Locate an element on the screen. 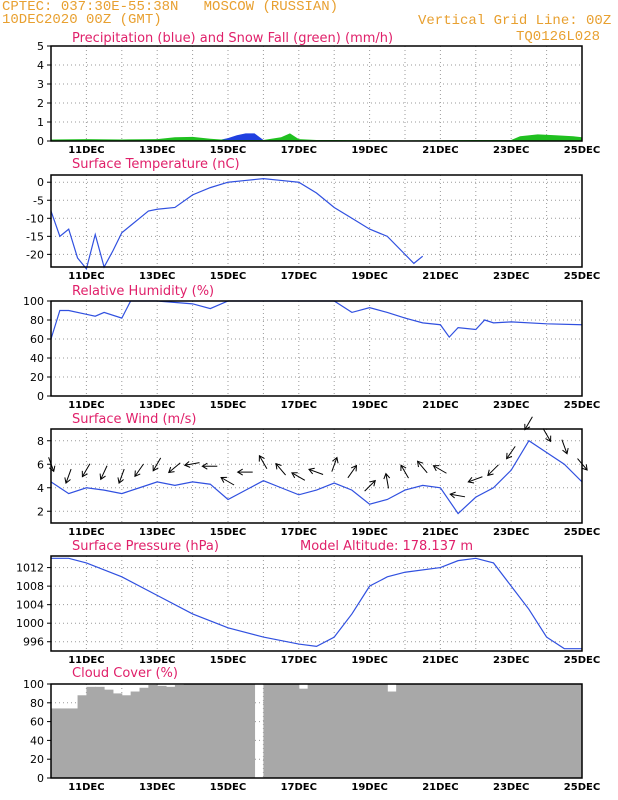  panel-title: Surface Wind (m/s) is located at coordinates (134, 419).